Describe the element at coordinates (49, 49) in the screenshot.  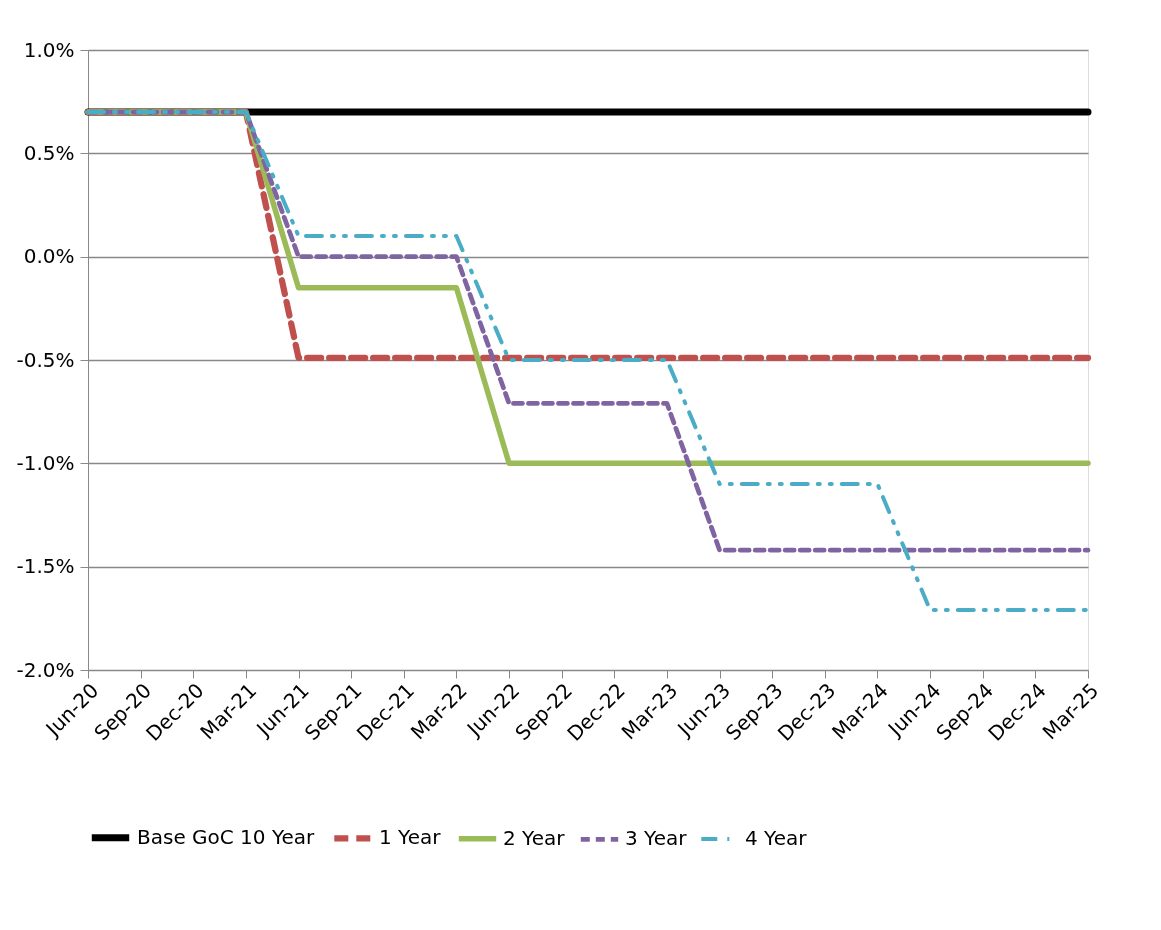
I see `y-tick-label: 1.0%` at that location.